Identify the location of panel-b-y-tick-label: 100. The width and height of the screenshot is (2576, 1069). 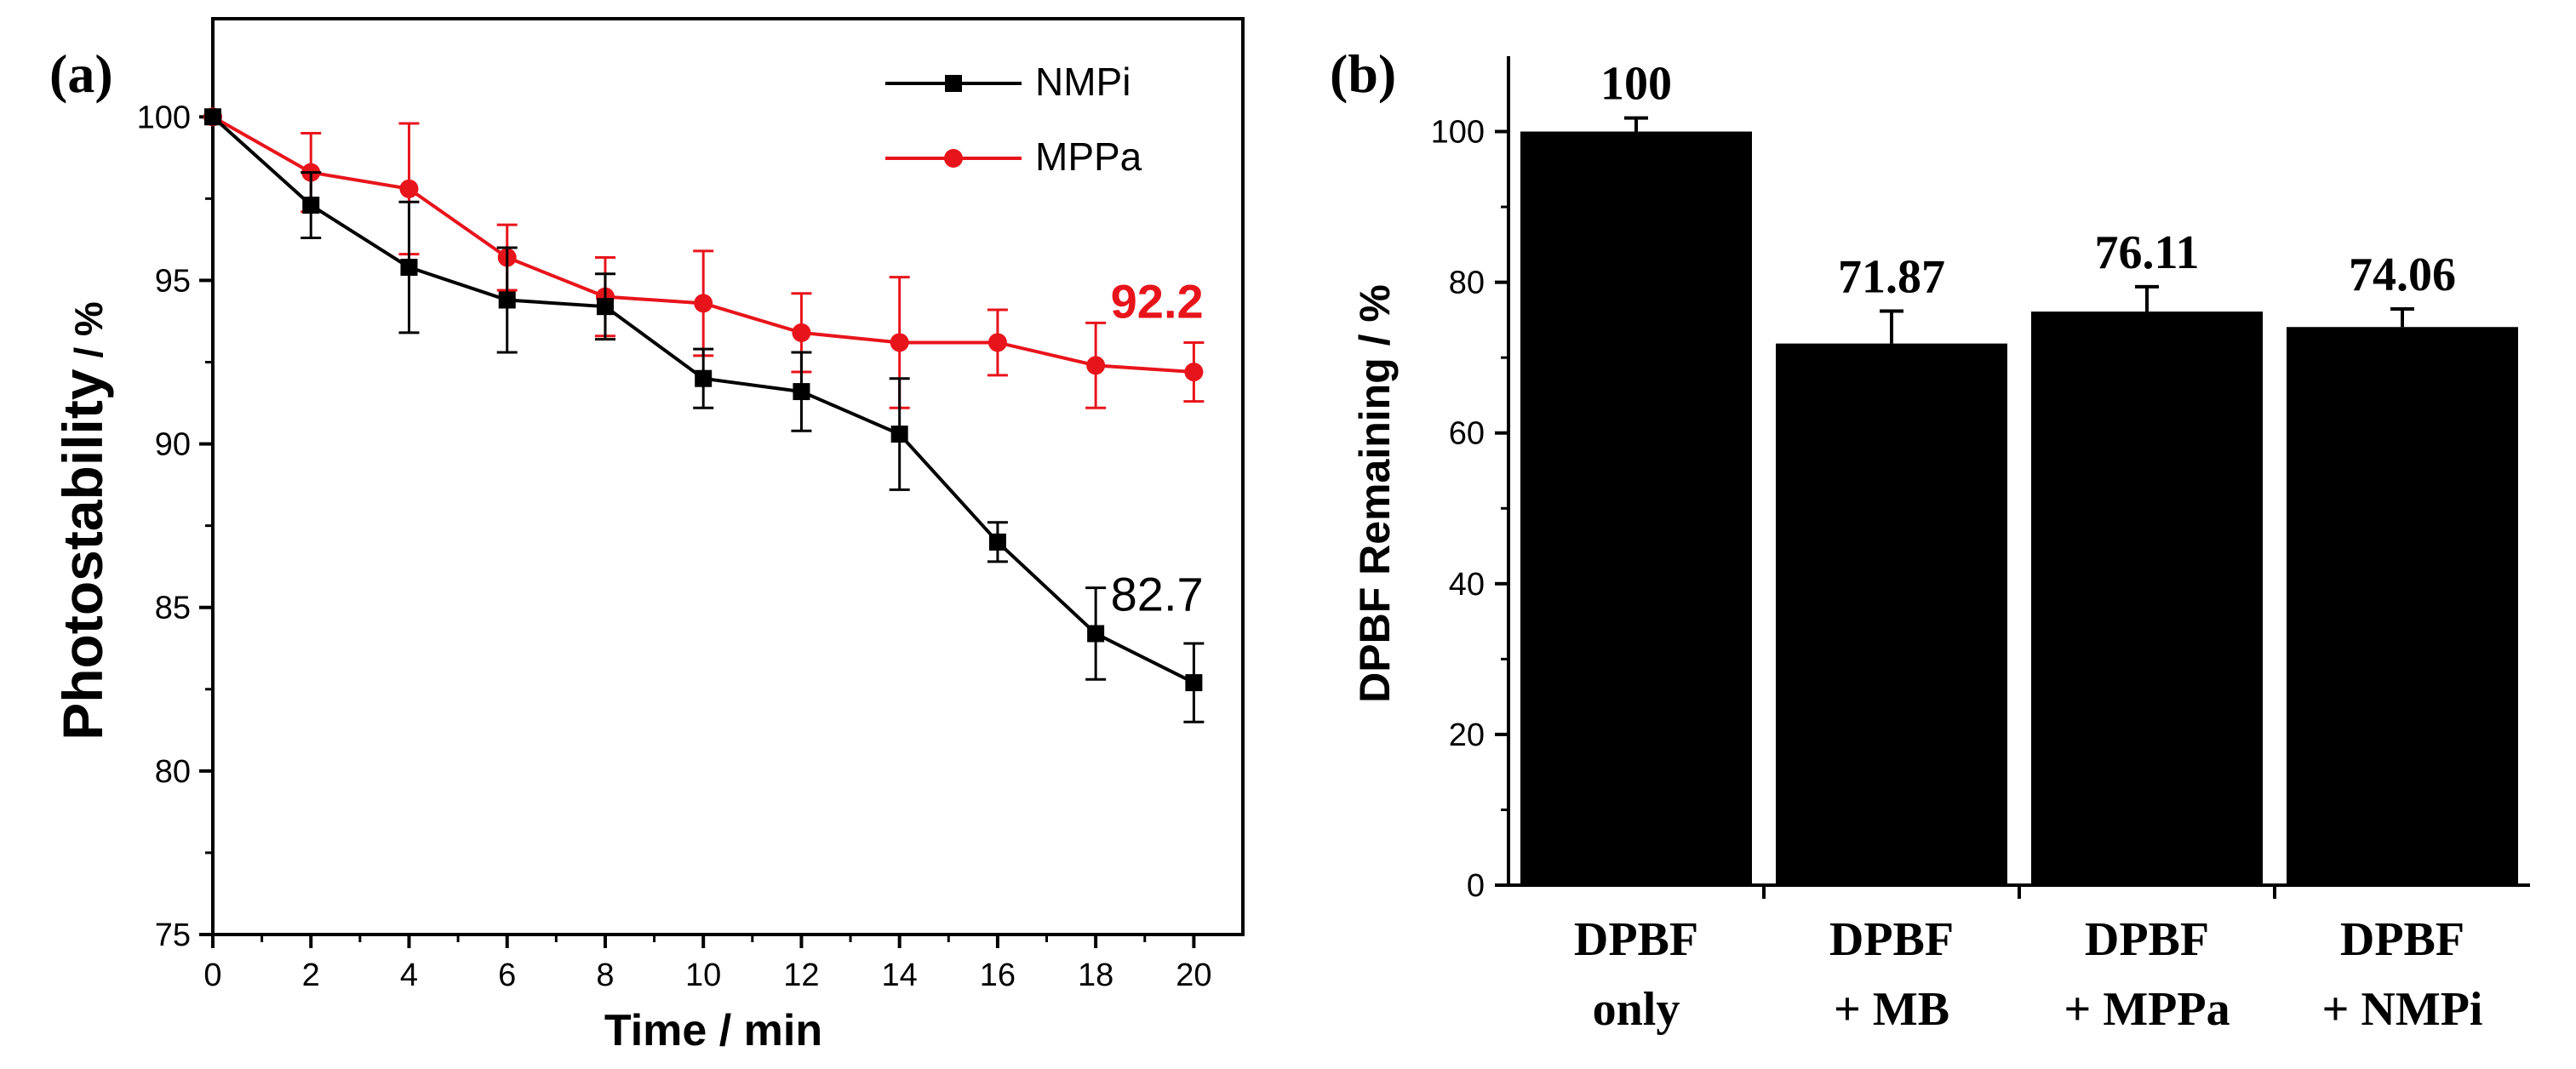
(1458, 133).